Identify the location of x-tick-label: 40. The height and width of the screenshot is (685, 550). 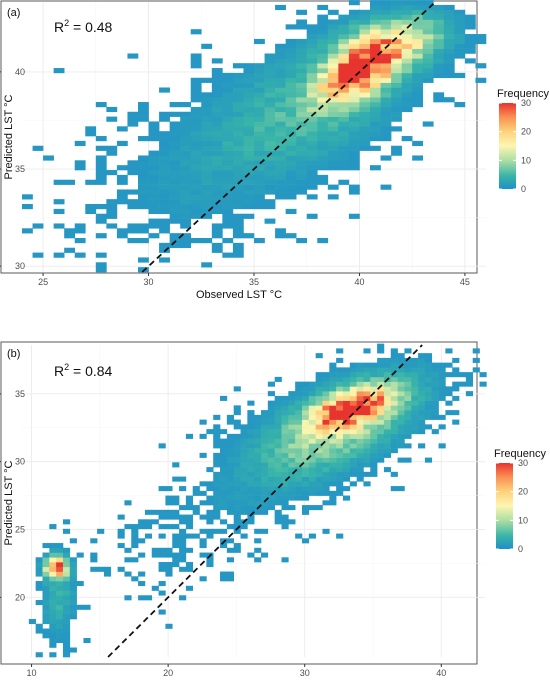
(441, 673).